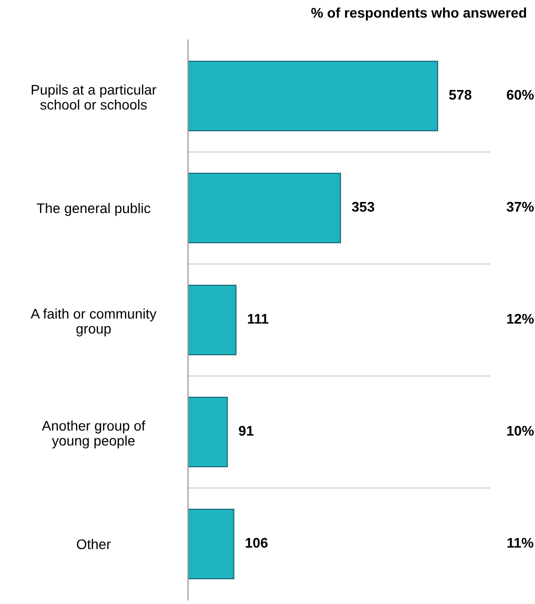 The height and width of the screenshot is (604, 535). What do you see at coordinates (521, 543) in the screenshot?
I see `text: 11%` at bounding box center [521, 543].